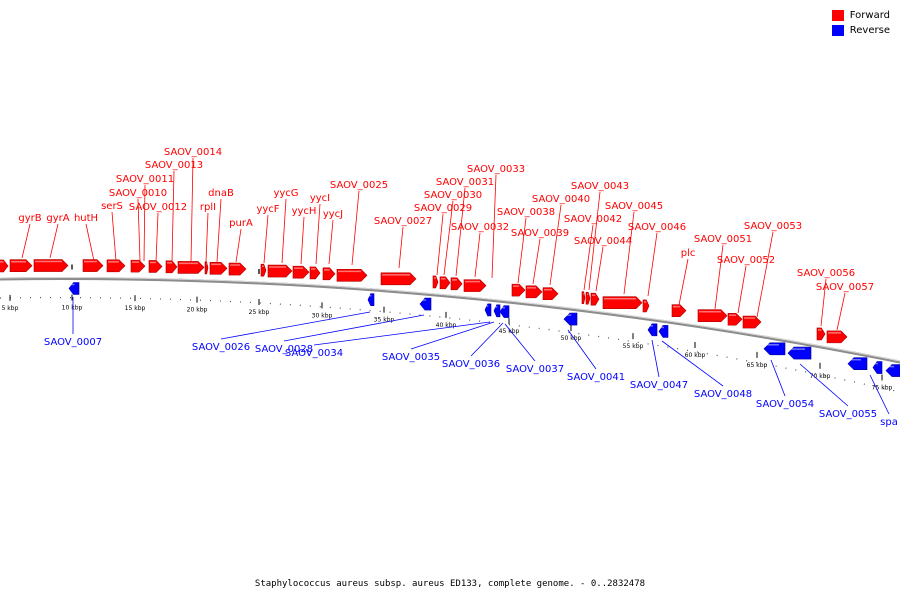 The image size is (900, 600). I want to click on gene-label-saov-0043: SAOV_0043, so click(600, 186).